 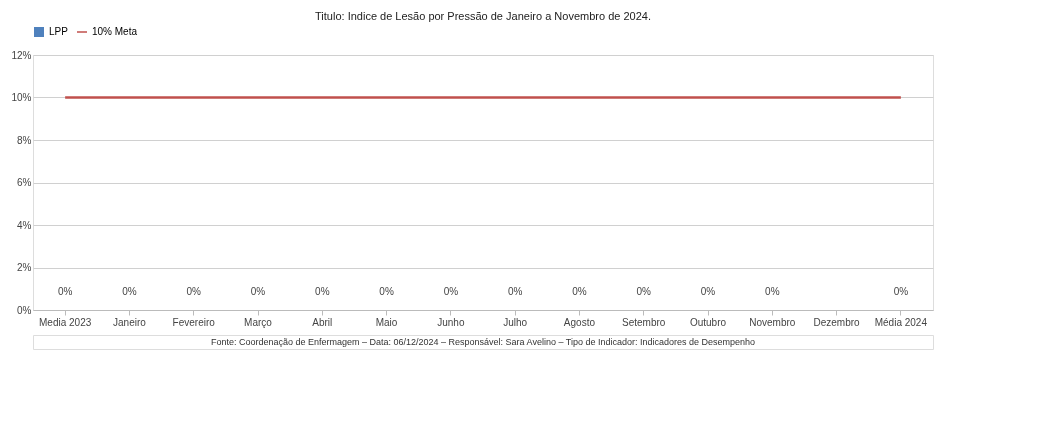 What do you see at coordinates (21, 55) in the screenshot?
I see `y-tick-label: 12%` at bounding box center [21, 55].